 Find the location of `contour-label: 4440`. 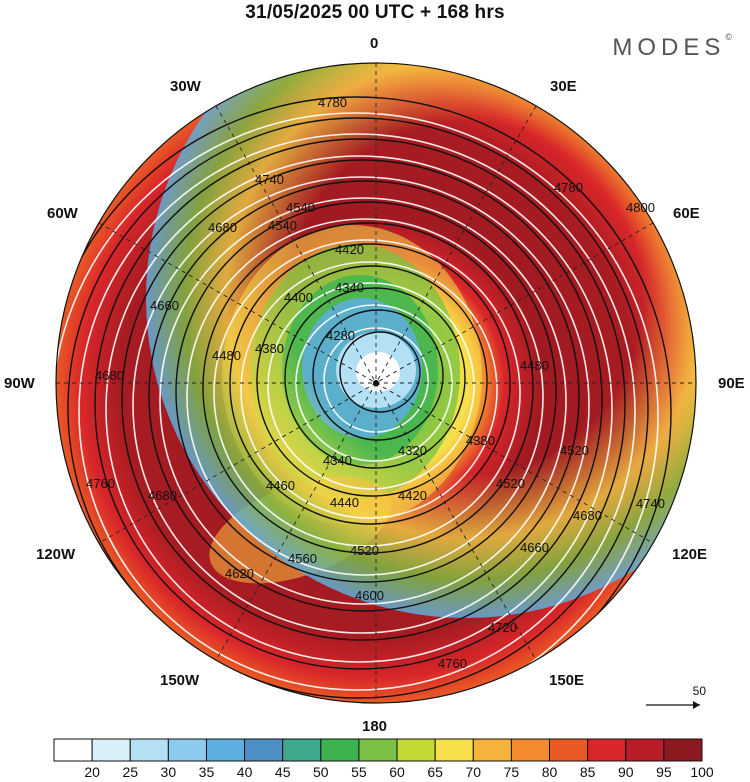

contour-label: 4440 is located at coordinates (344, 502).